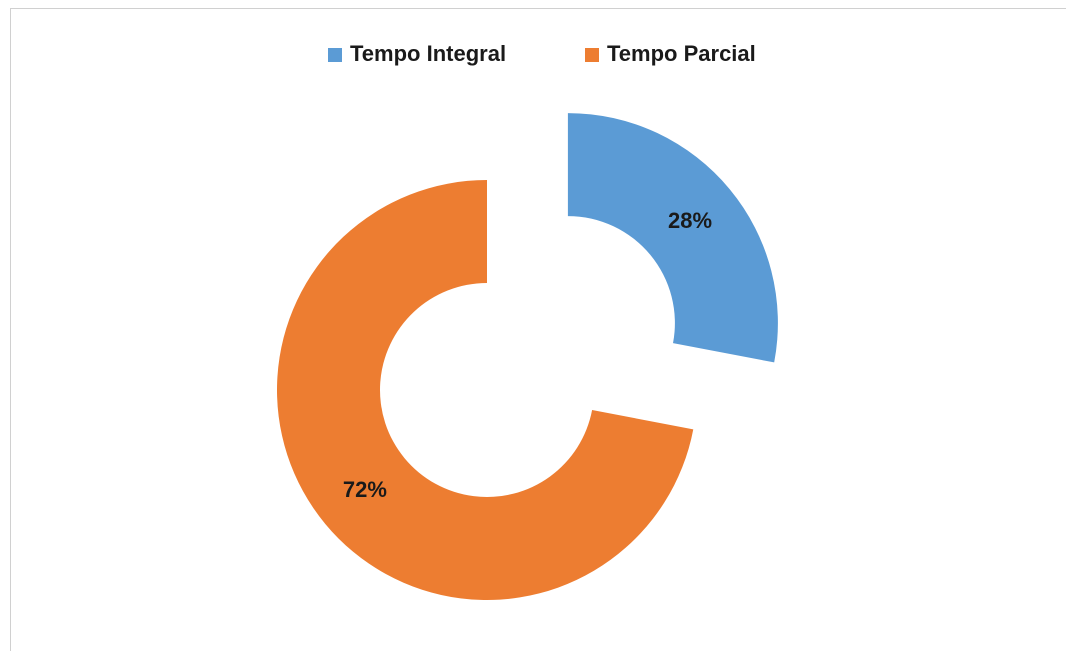  Describe the element at coordinates (690, 220) in the screenshot. I see `data-label: 28%` at that location.